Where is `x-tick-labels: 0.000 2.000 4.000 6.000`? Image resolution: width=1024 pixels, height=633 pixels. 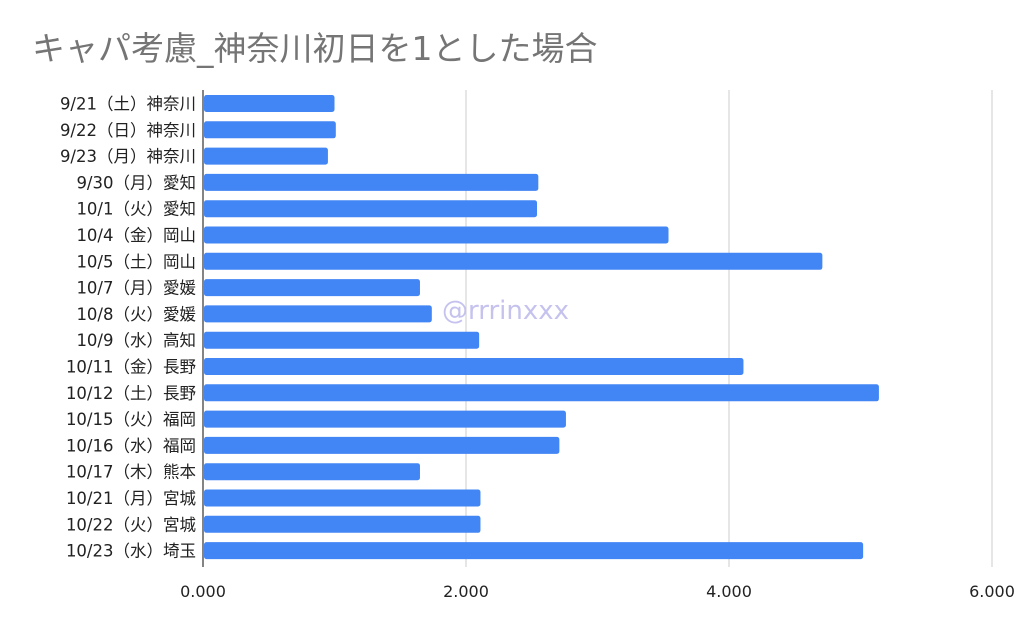 x-tick-labels: 0.000 2.000 4.000 6.000 is located at coordinates (597, 591).